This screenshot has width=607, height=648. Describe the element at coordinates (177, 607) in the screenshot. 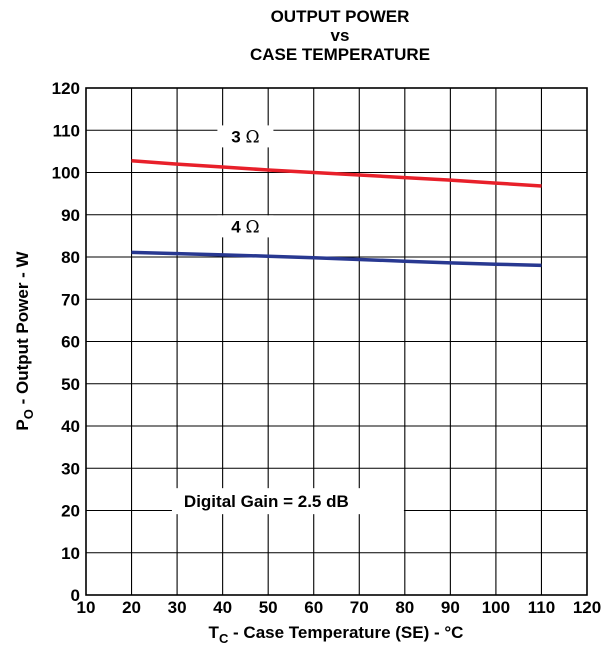

I see `x-tick-label: 30` at that location.